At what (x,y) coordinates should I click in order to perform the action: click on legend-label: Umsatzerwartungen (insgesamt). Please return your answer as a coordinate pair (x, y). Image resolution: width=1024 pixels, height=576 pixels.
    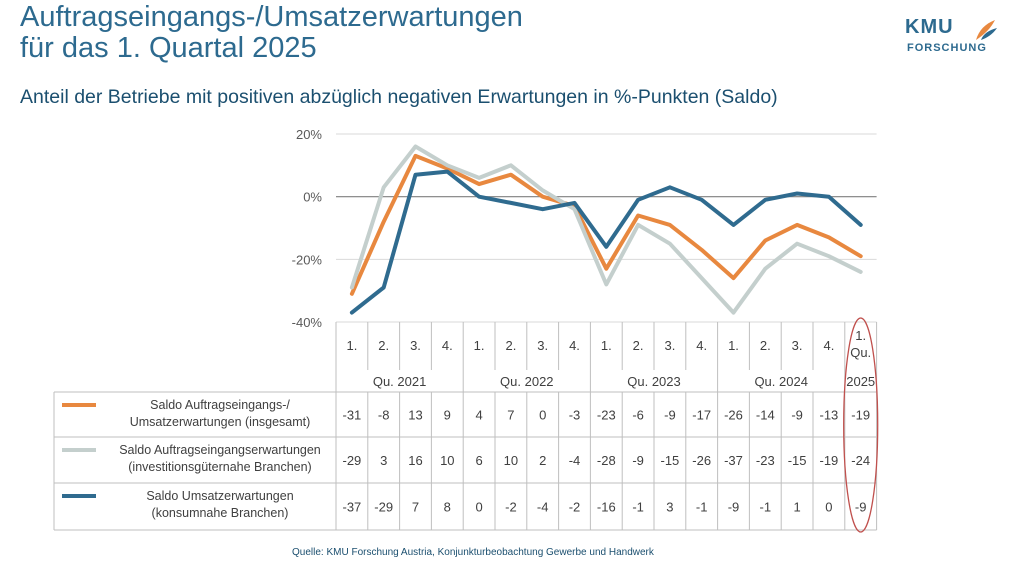
    Looking at the image, I should click on (220, 422).